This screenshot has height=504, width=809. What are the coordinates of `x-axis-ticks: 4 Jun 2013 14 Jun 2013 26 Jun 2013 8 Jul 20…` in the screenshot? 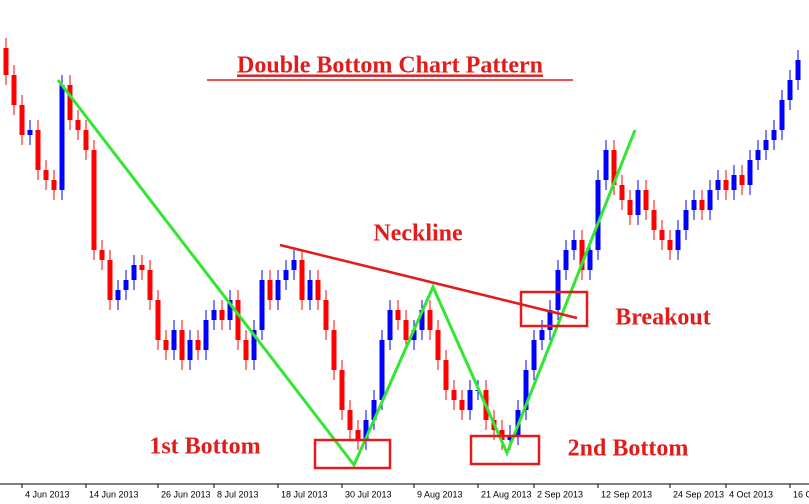 It's located at (415, 491).